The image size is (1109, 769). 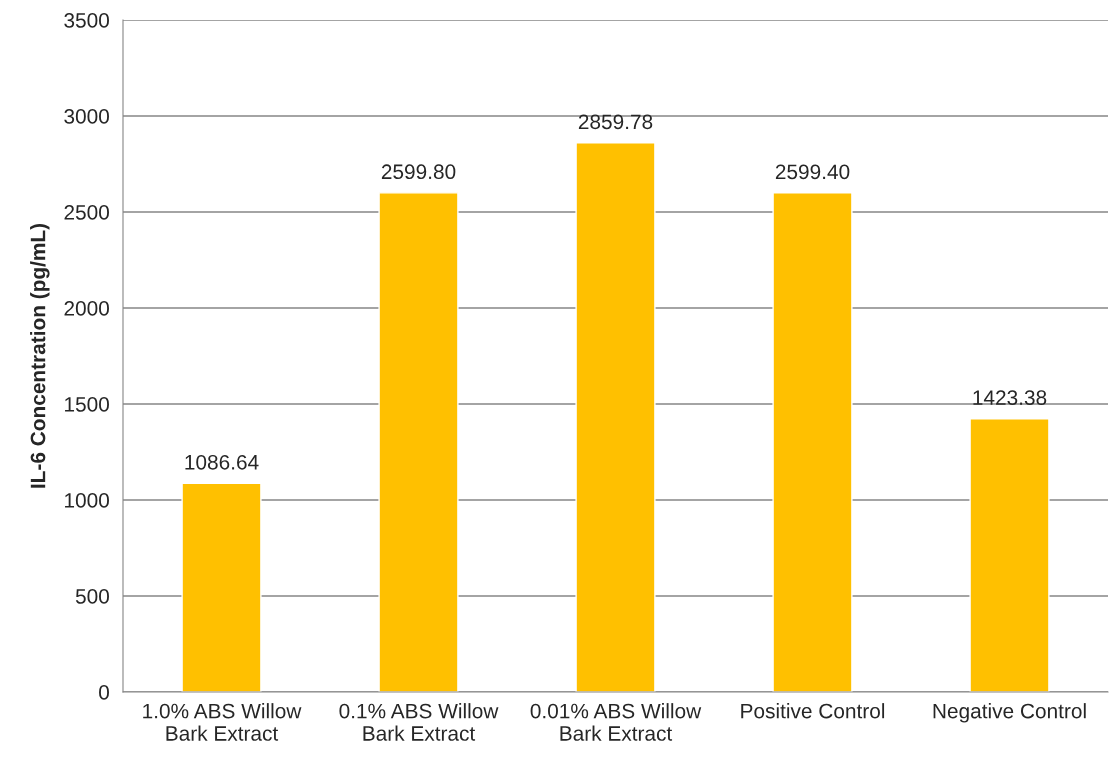 What do you see at coordinates (812, 172) in the screenshot?
I see `data-label: 2599.40` at bounding box center [812, 172].